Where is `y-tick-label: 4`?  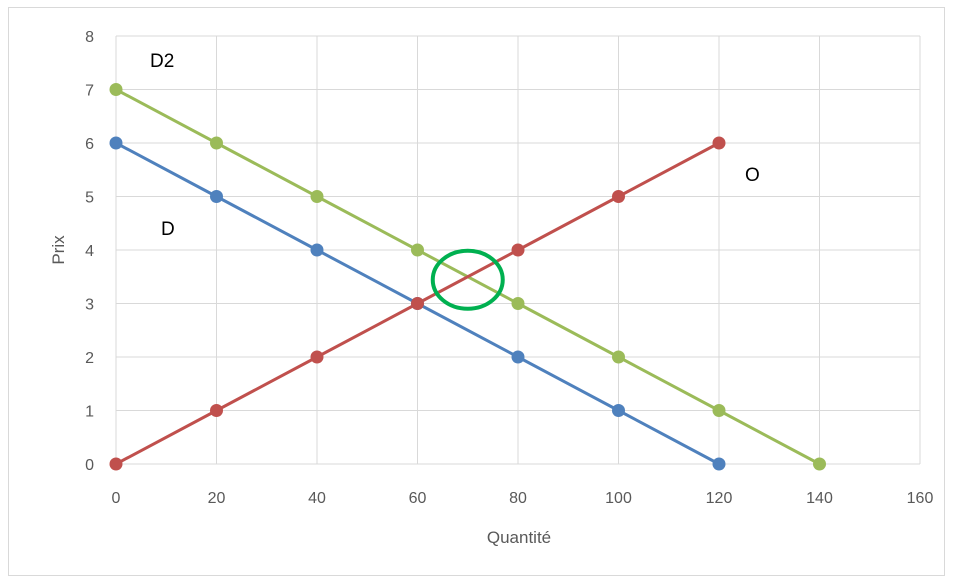
y-tick-label: 4 is located at coordinates (89, 251).